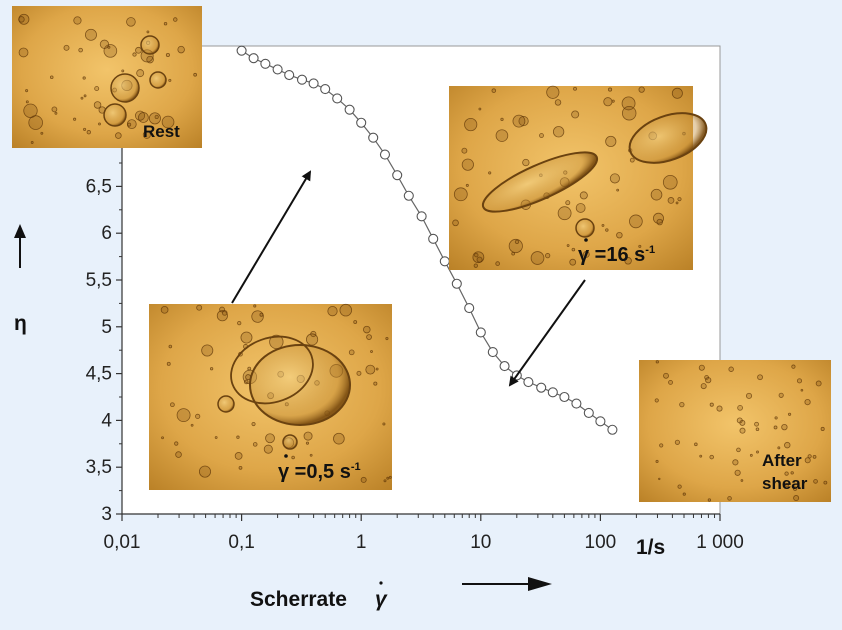  What do you see at coordinates (99, 467) in the screenshot?
I see `y-tick-label: 3,5` at bounding box center [99, 467].